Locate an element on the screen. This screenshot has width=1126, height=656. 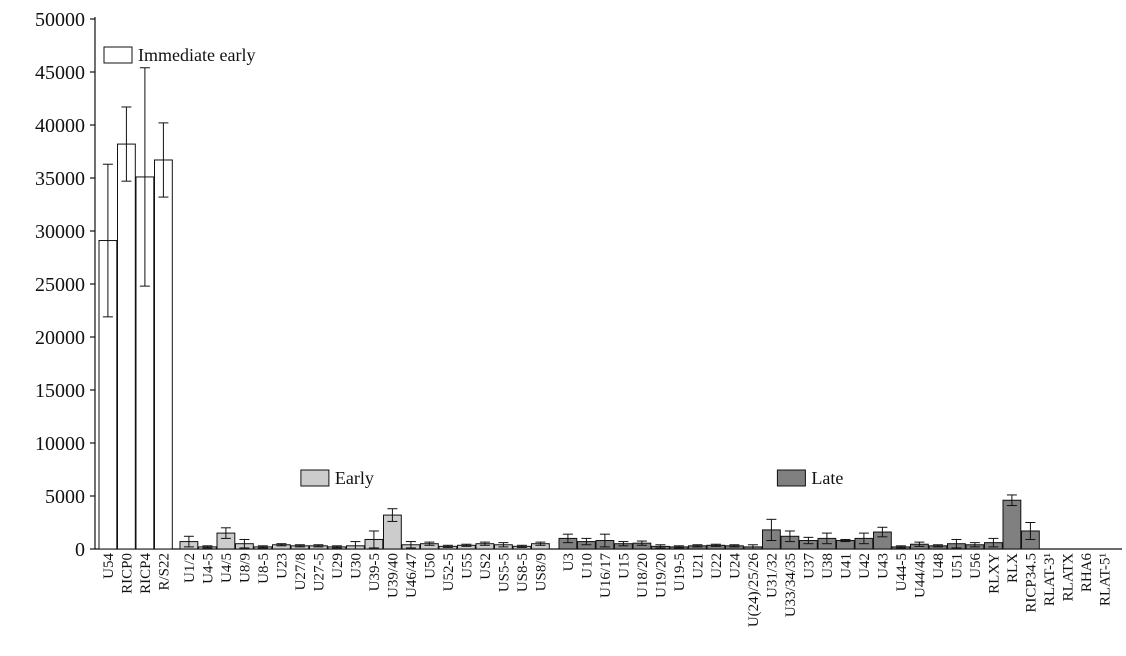
category-label: U19/20 is located at coordinates (661, 575).